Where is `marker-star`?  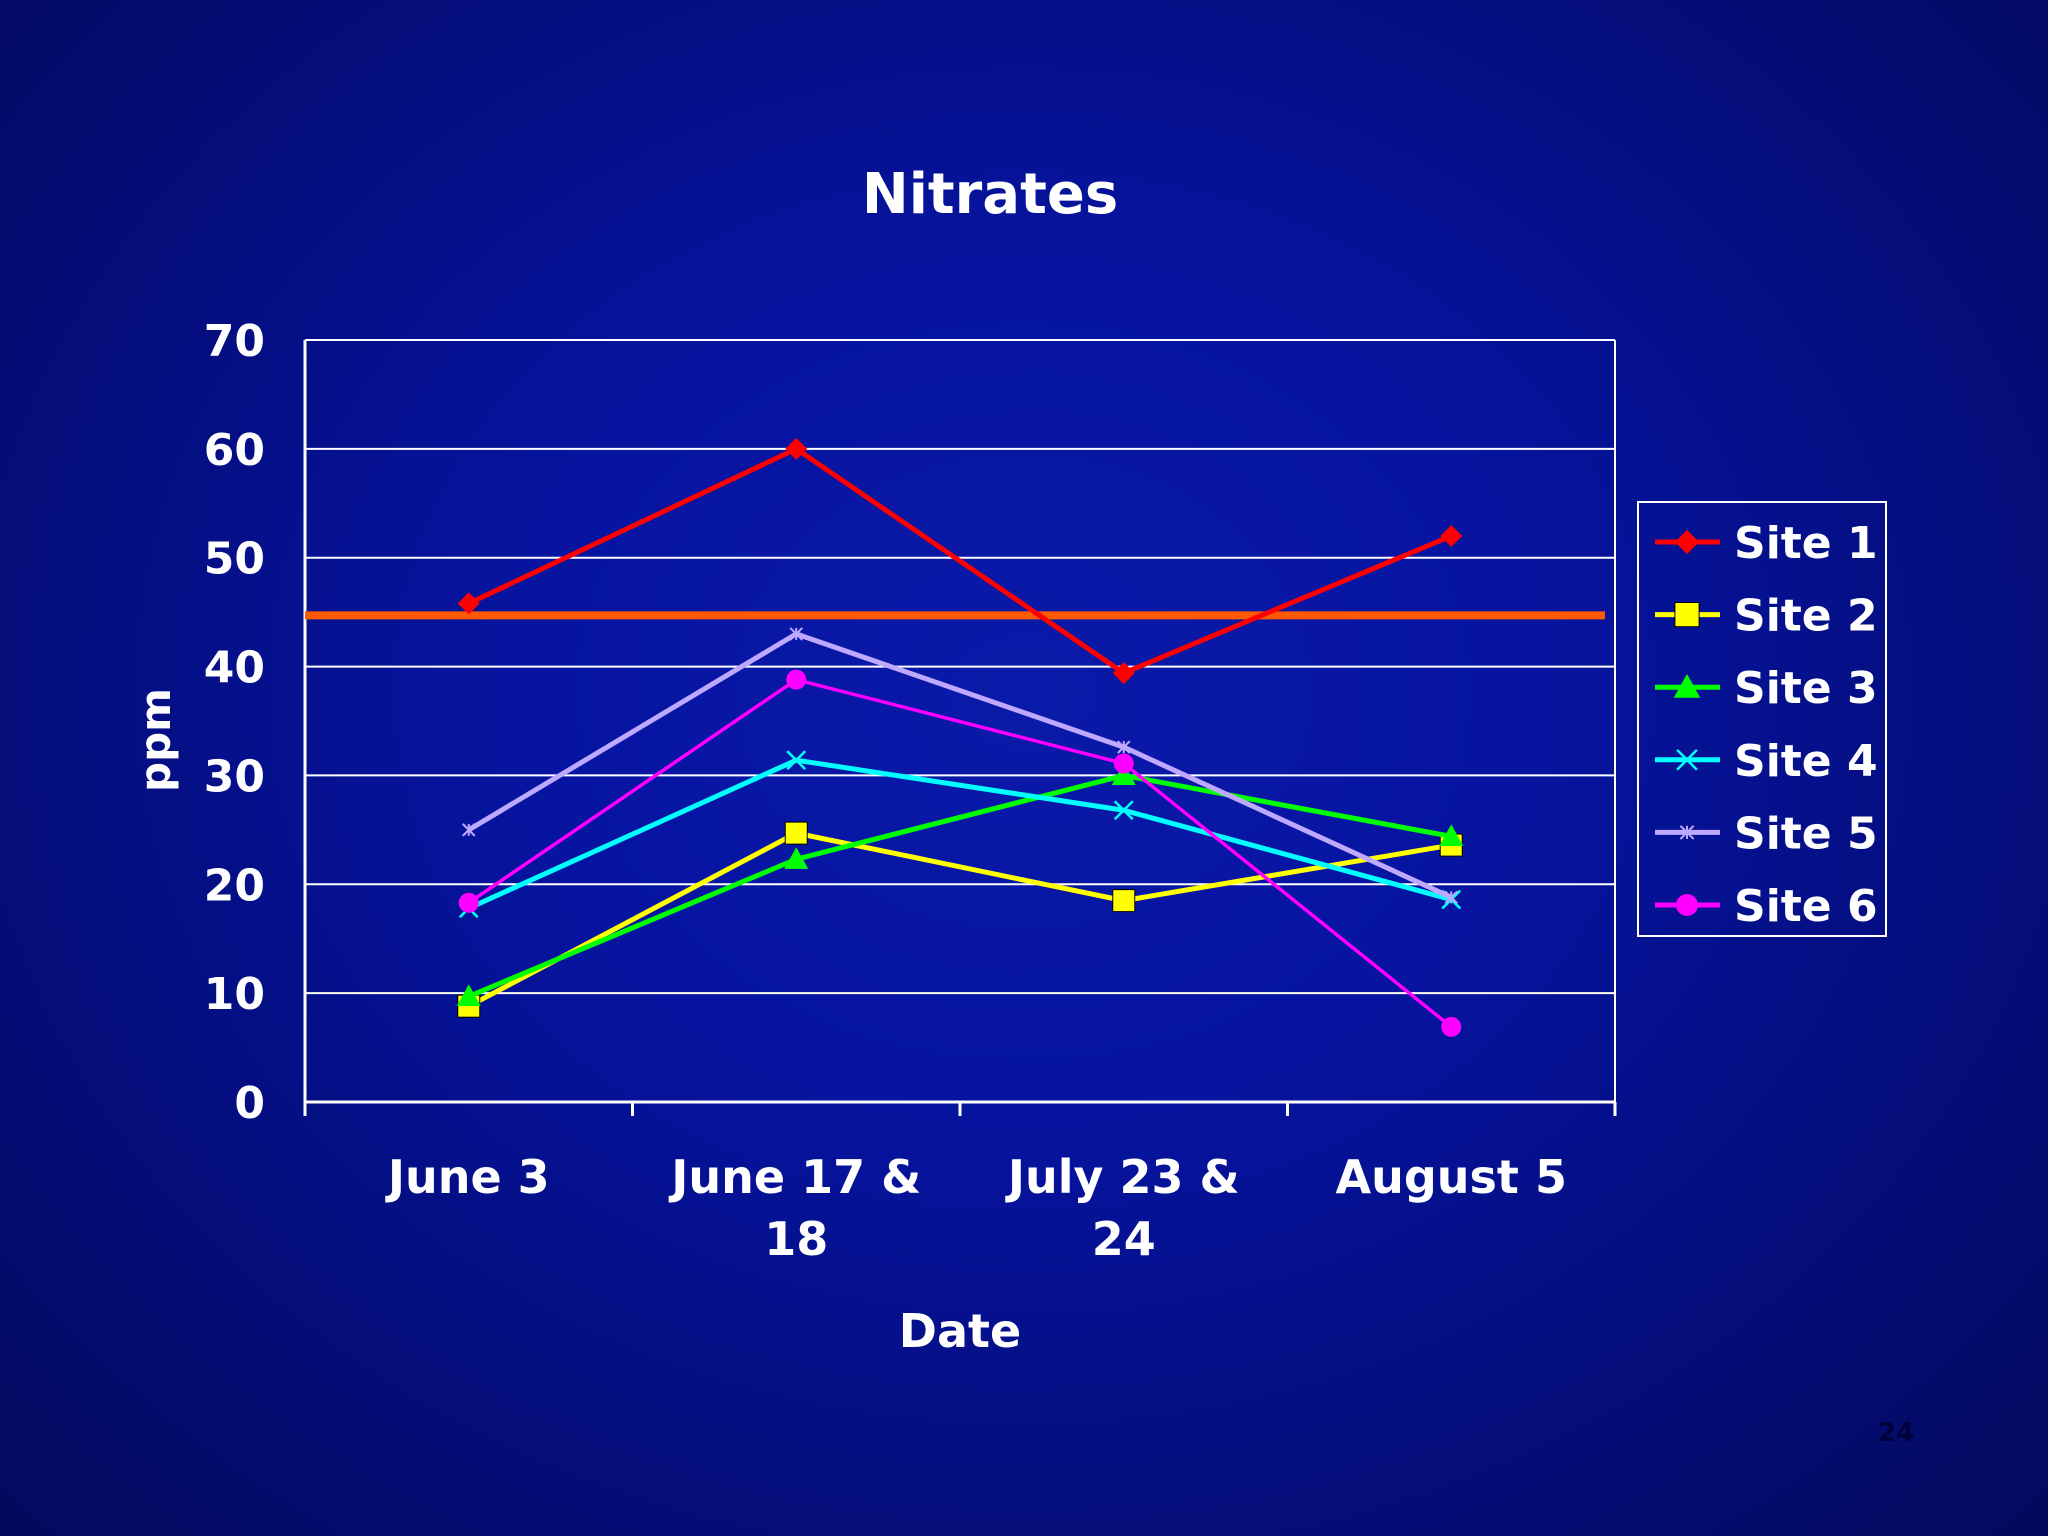 marker-star is located at coordinates (1687, 832).